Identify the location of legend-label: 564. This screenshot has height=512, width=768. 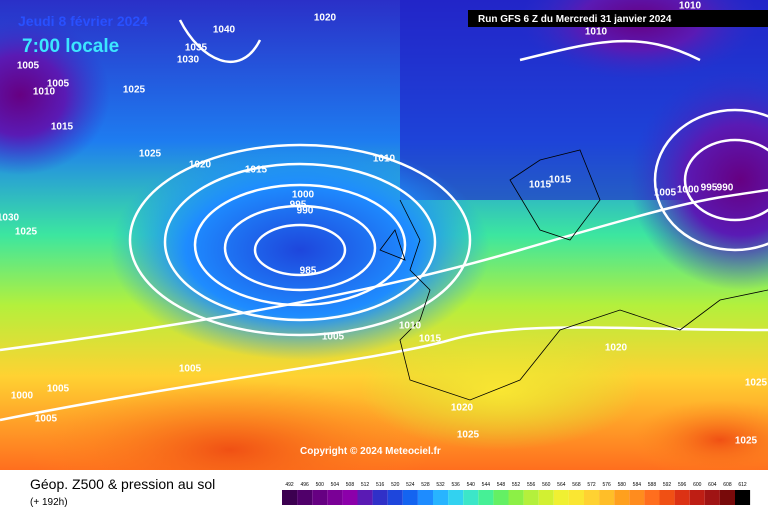
(561, 485).